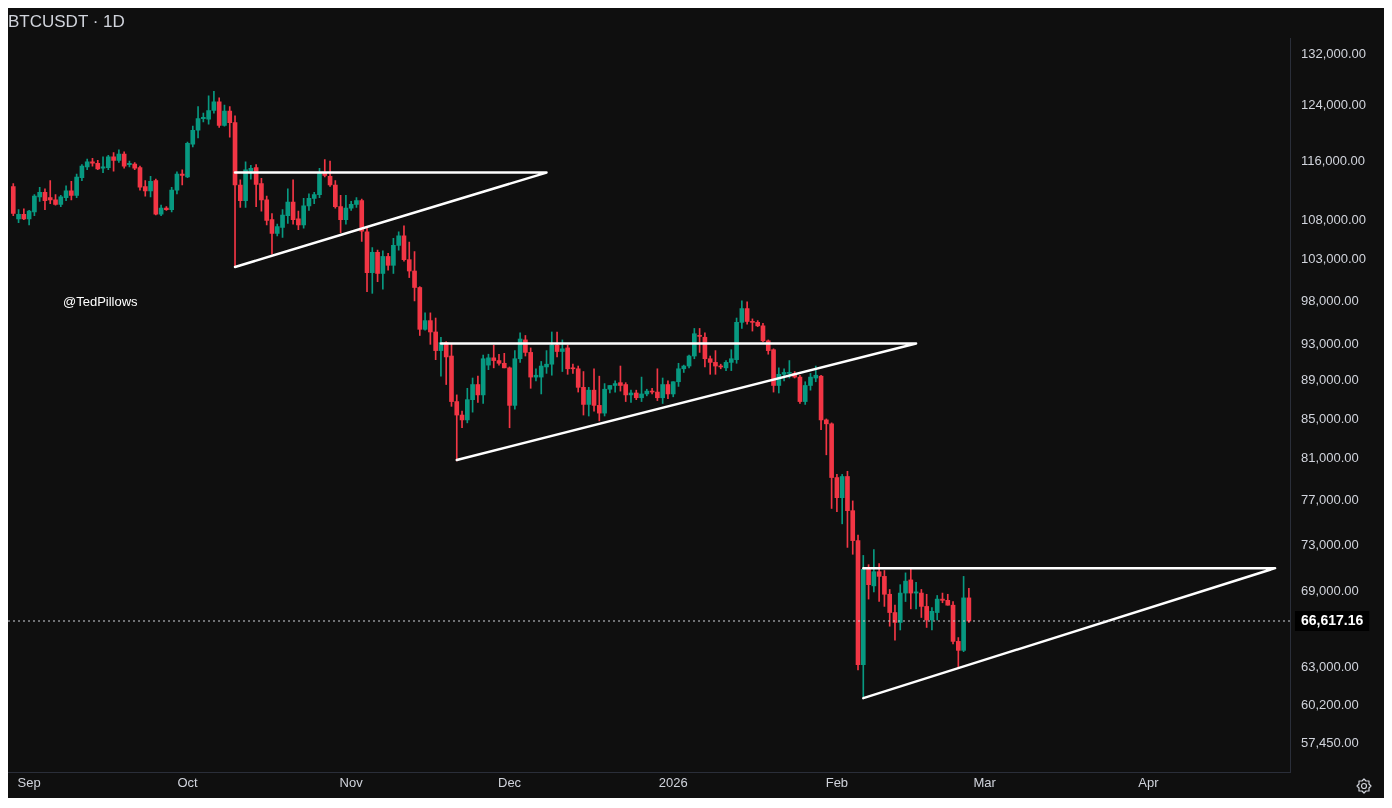 The height and width of the screenshot is (808, 1392). Describe the element at coordinates (1333, 259) in the screenshot. I see `y-tick-label: 103,000.00` at that location.